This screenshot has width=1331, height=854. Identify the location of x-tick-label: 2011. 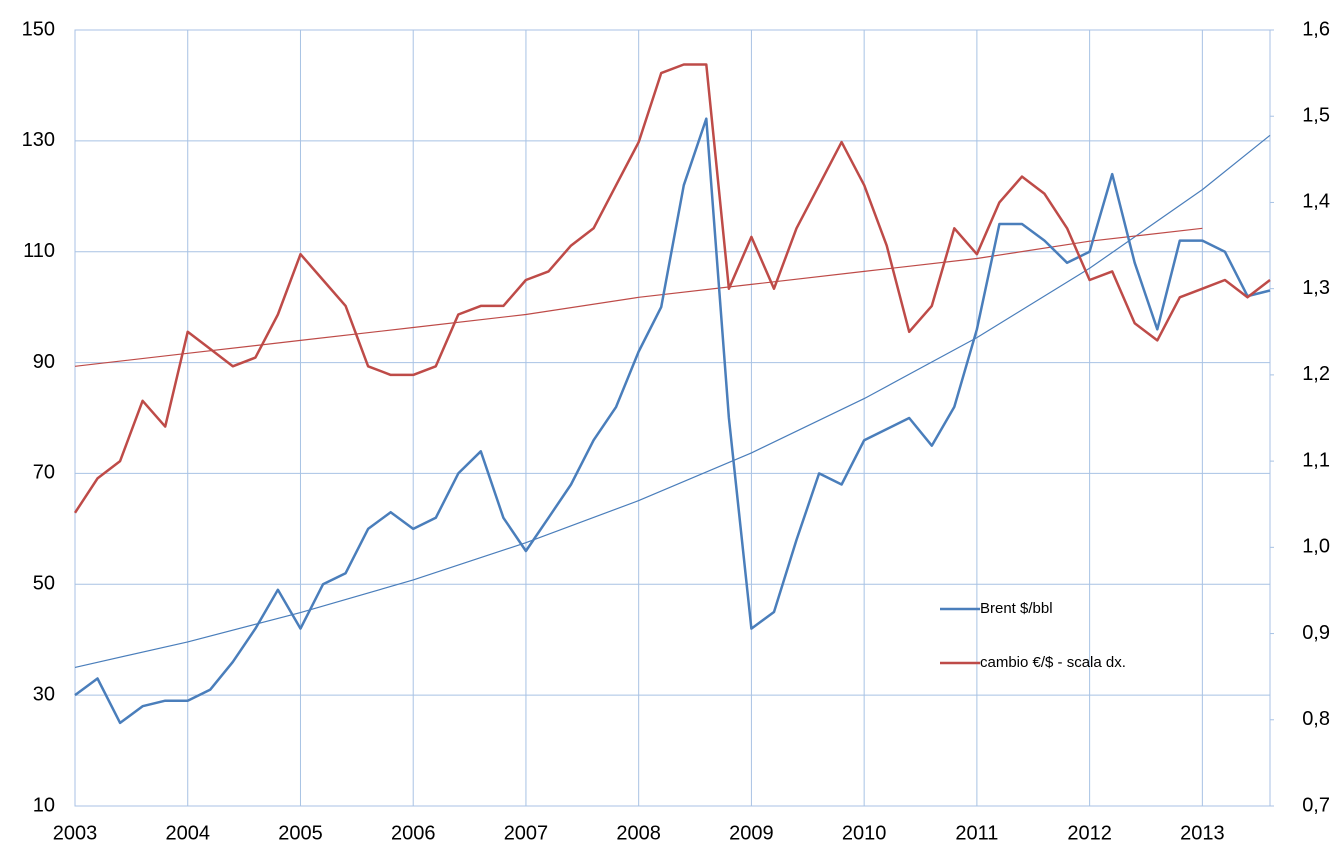
(976, 833).